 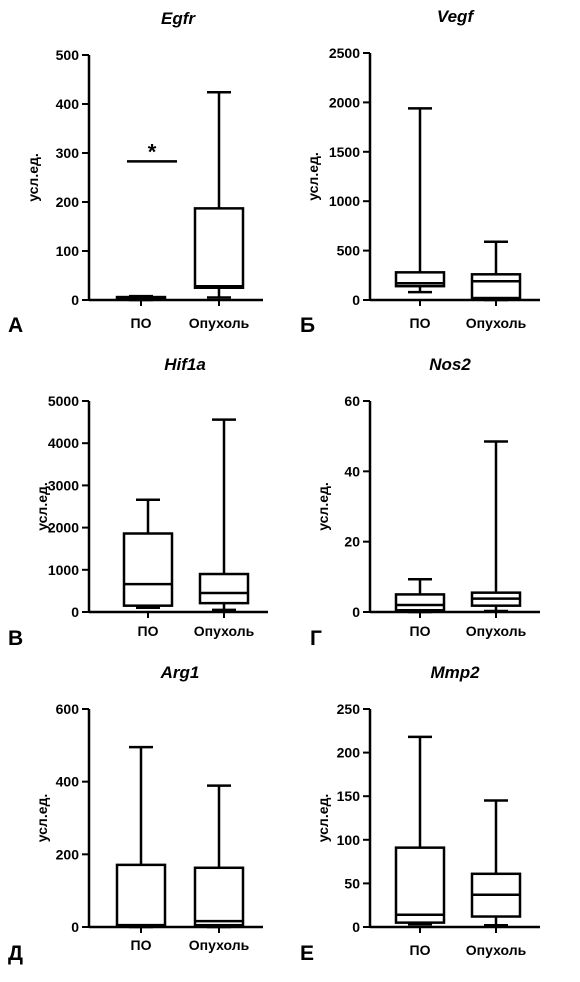 What do you see at coordinates (450, 364) in the screenshot?
I see `chart-title: Nos2` at bounding box center [450, 364].